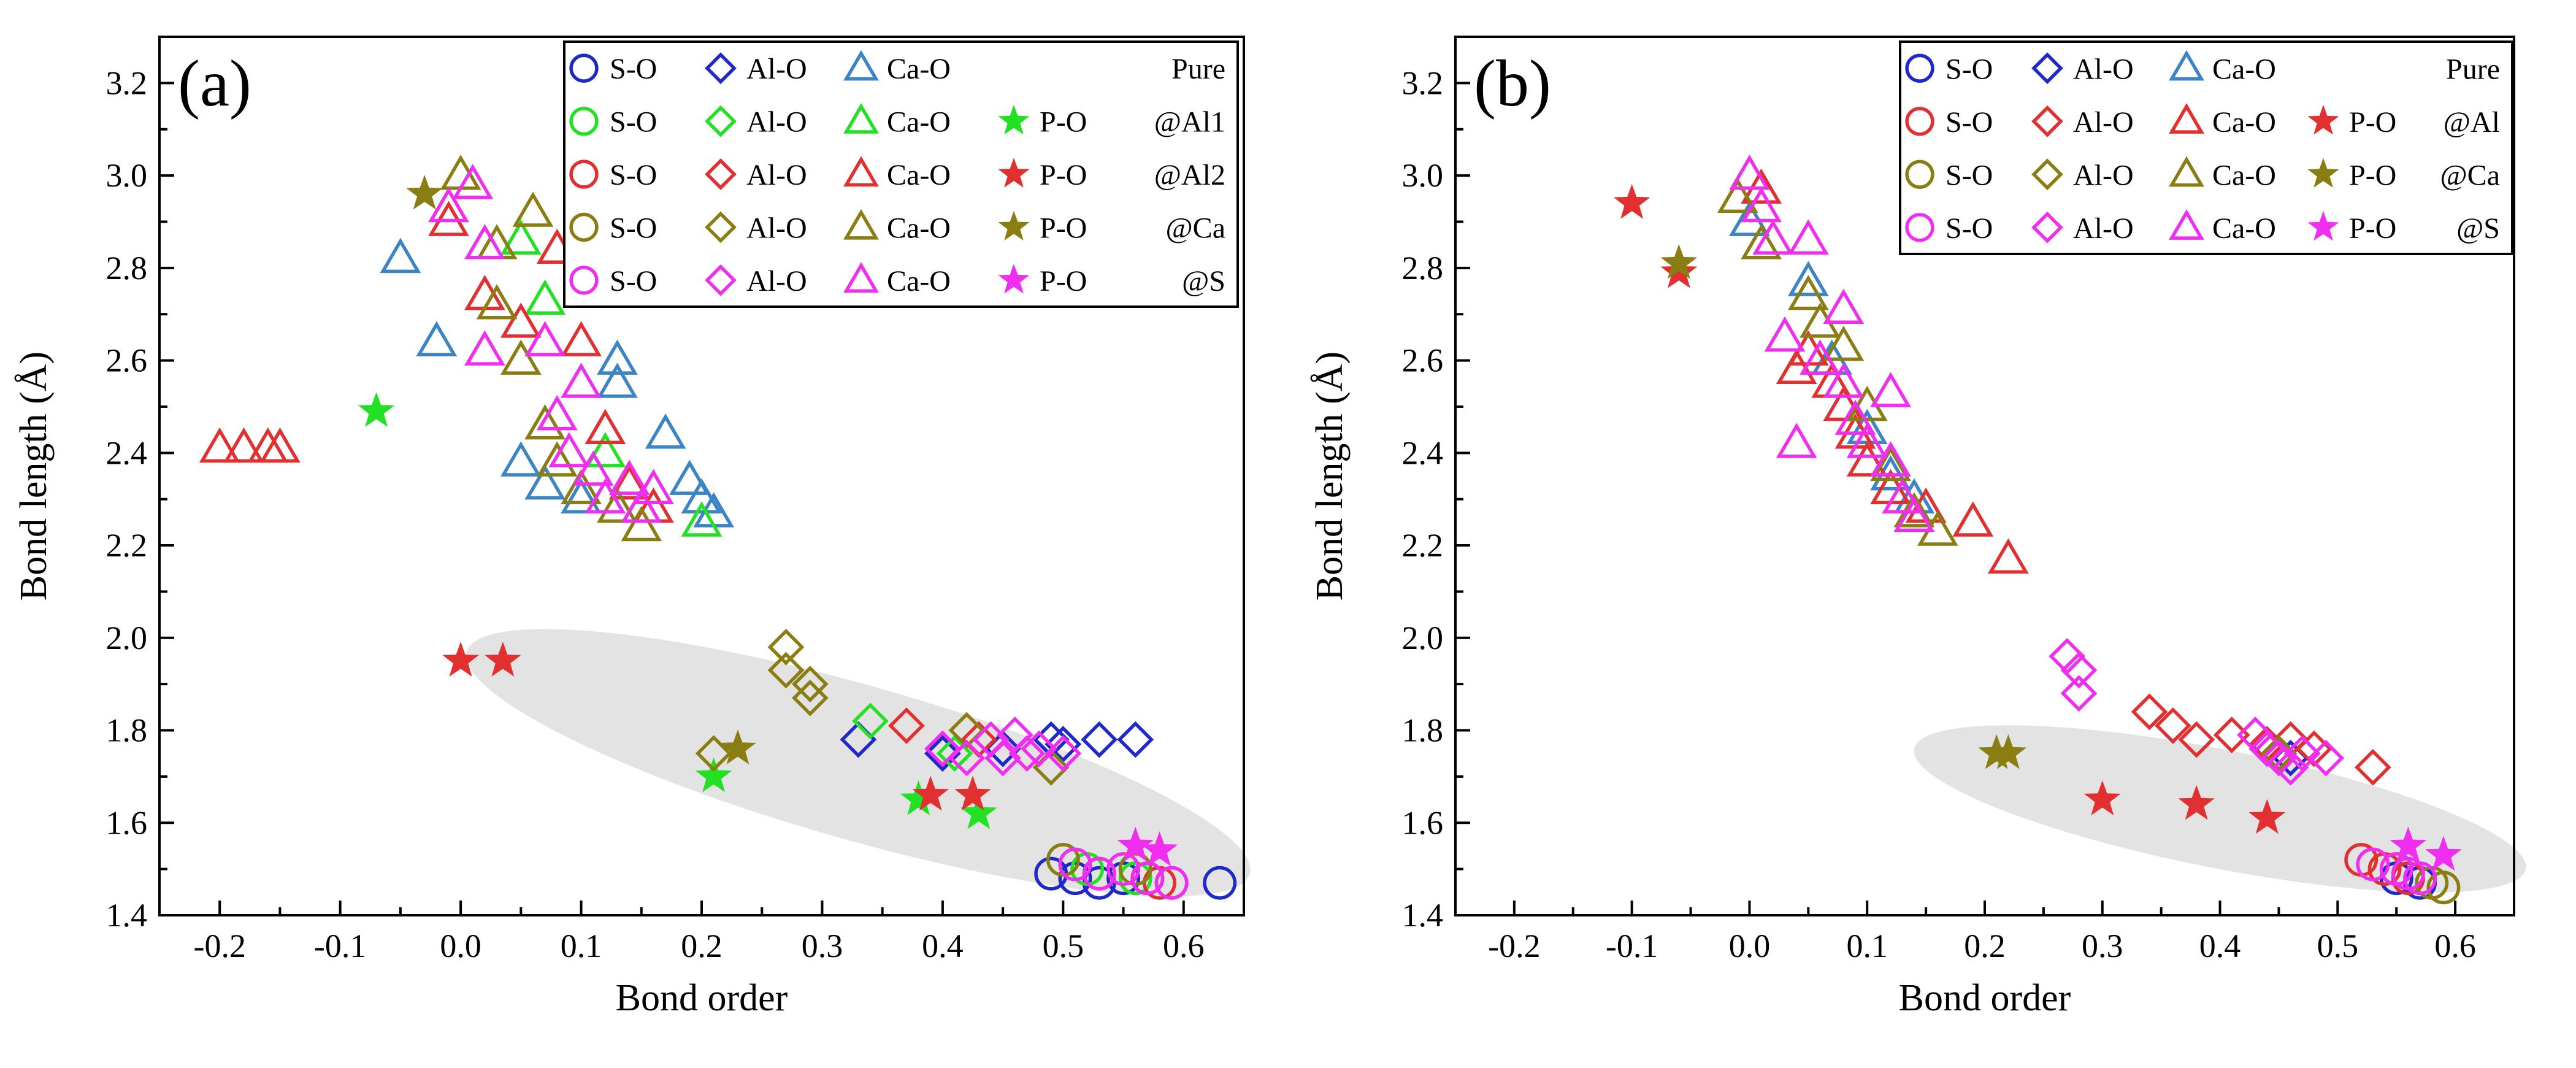 This screenshot has width=2576, height=1068. I want to click on y-tick-label: 2.4, so click(1423, 452).